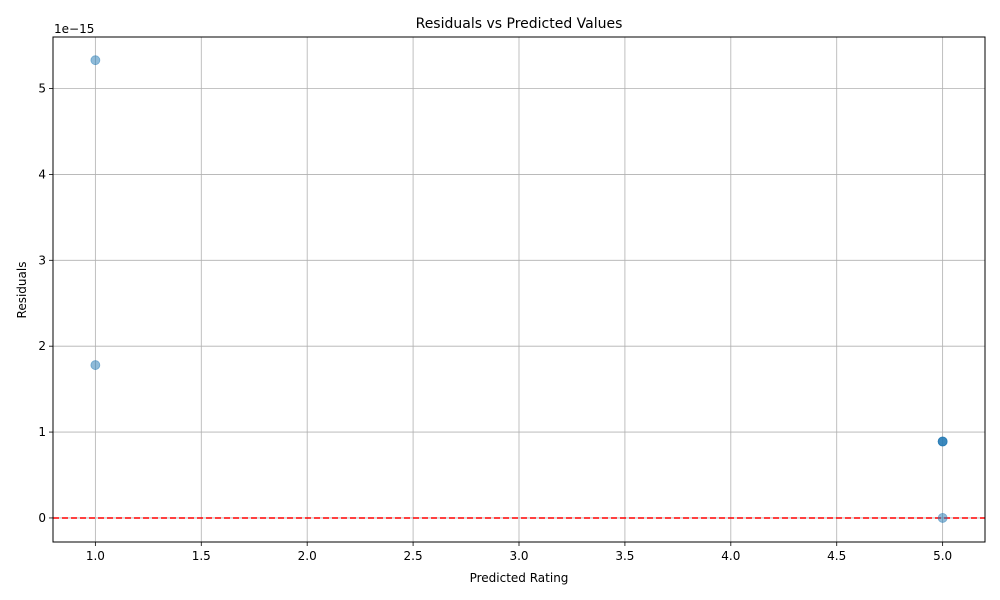 The image size is (1000, 600). What do you see at coordinates (518, 556) in the screenshot?
I see `x-tick-label: 3.0` at bounding box center [518, 556].